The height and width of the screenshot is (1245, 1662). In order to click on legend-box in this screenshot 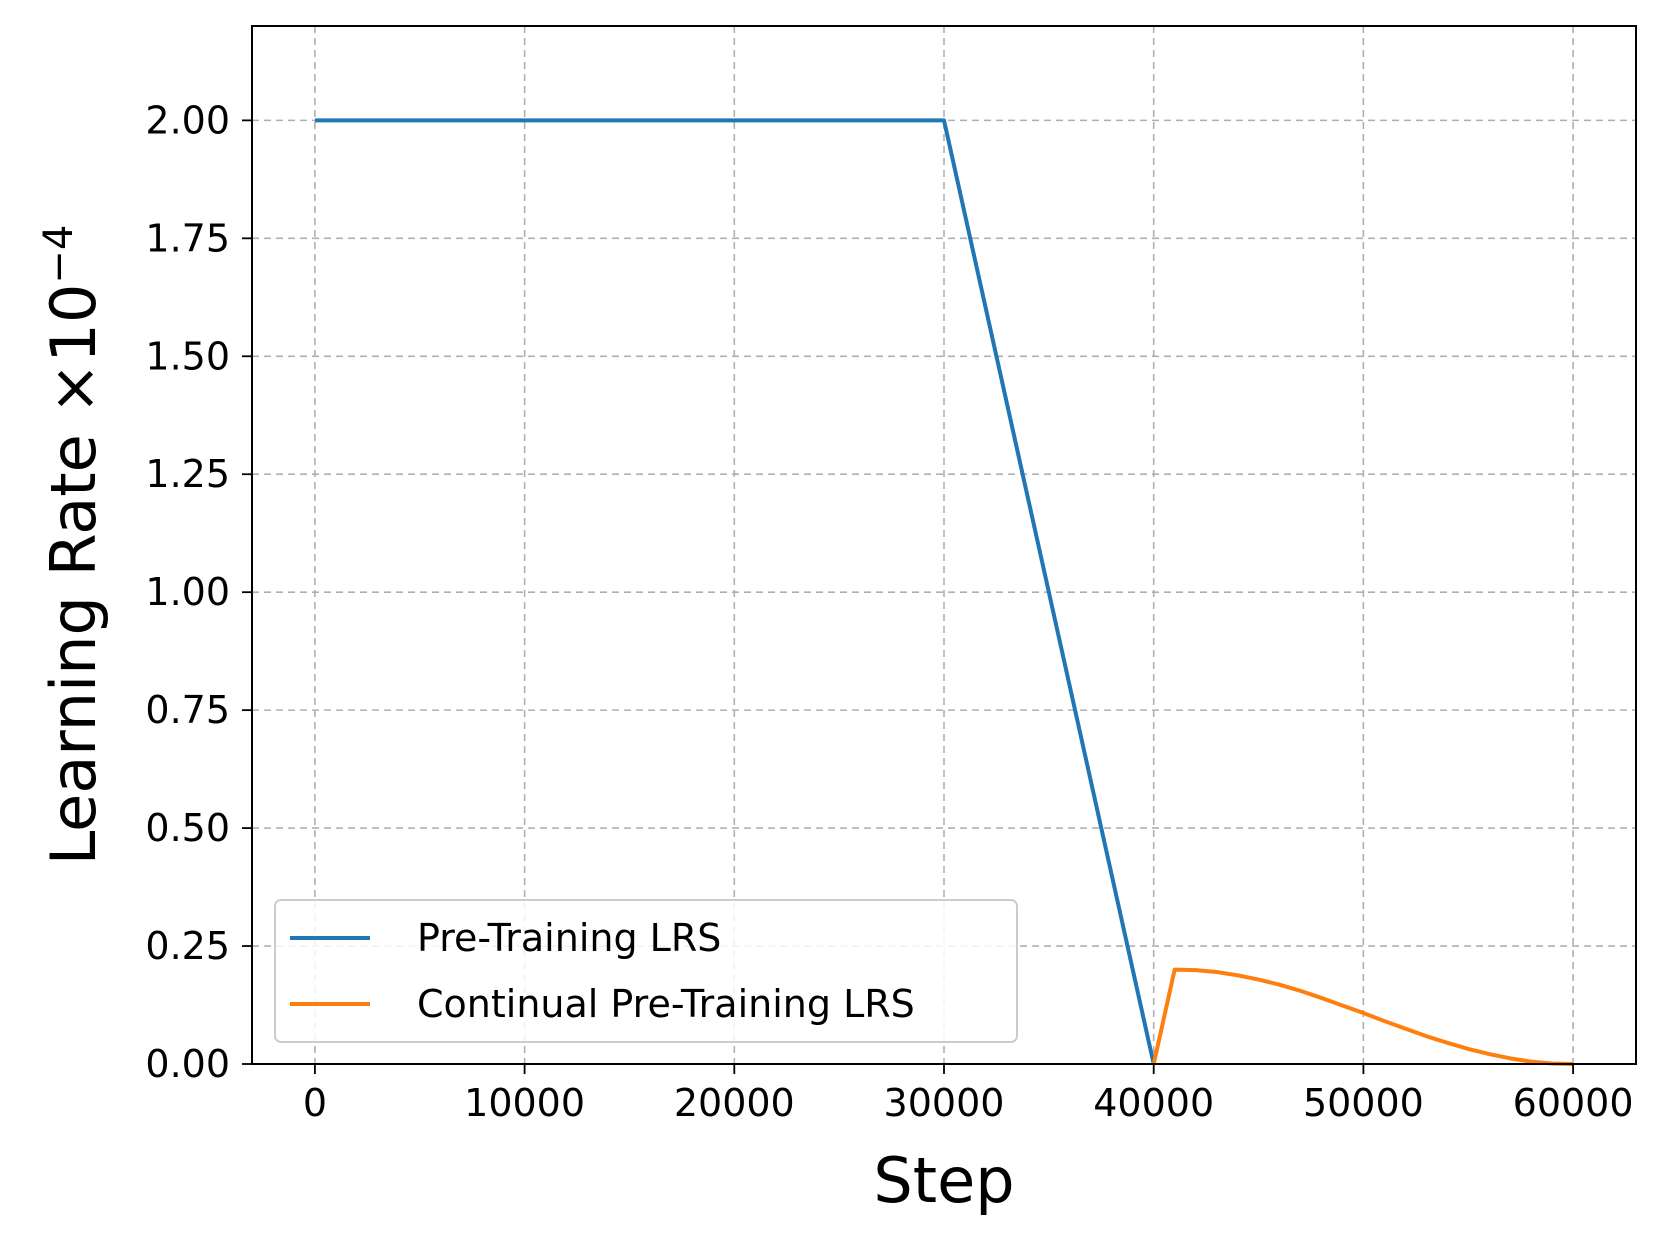, I will do `click(646, 971)`.